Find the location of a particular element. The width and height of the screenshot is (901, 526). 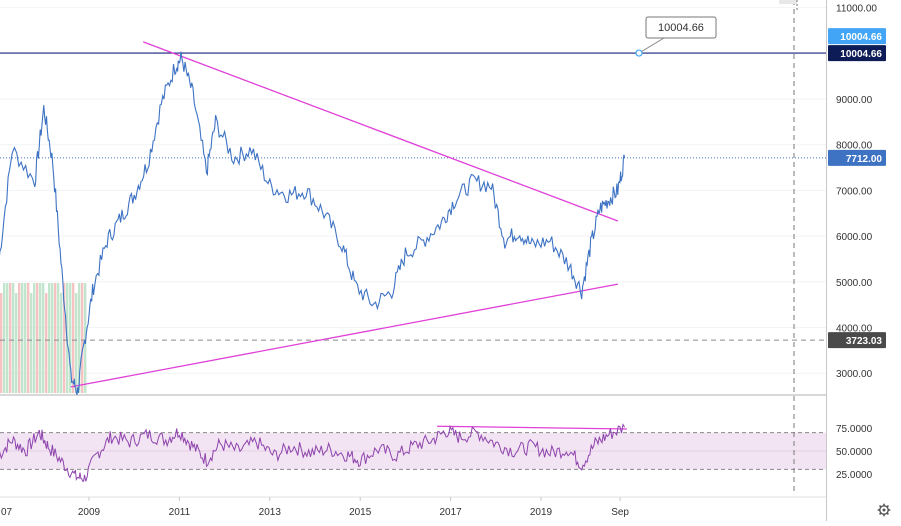

time-axis-tick-label: 2013 is located at coordinates (270, 512).